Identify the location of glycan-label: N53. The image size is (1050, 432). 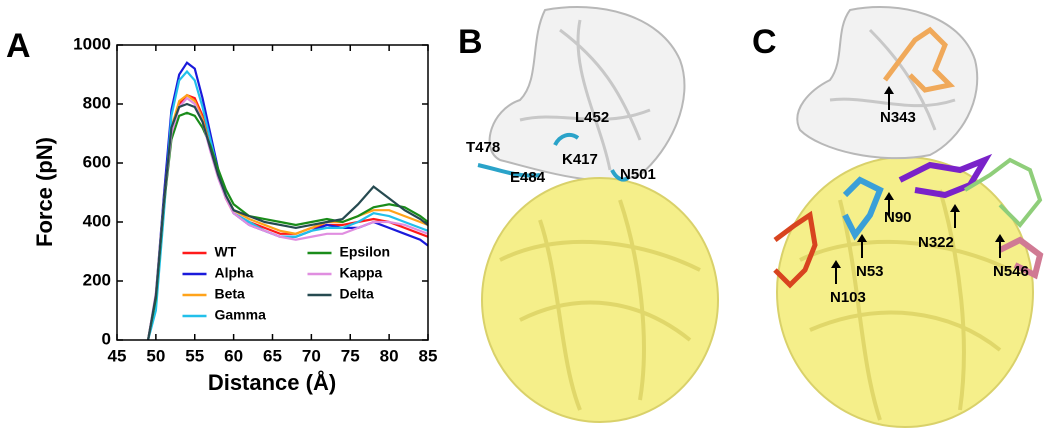
(870, 271).